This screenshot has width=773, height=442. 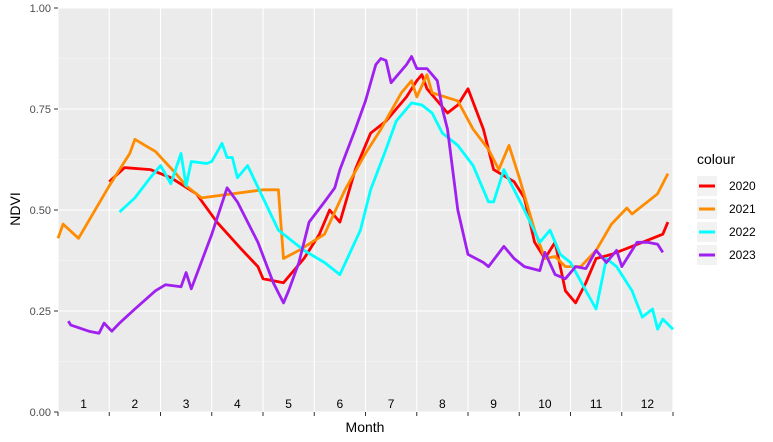 I want to click on month-label: 6, so click(x=340, y=404).